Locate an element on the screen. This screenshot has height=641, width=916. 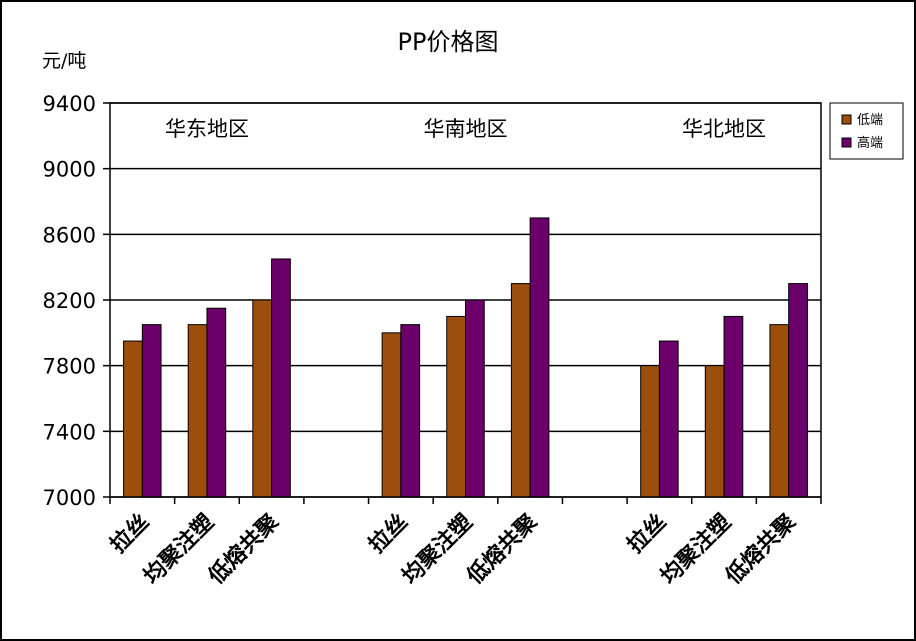
y-tick-label: 7400 is located at coordinates (69, 432).